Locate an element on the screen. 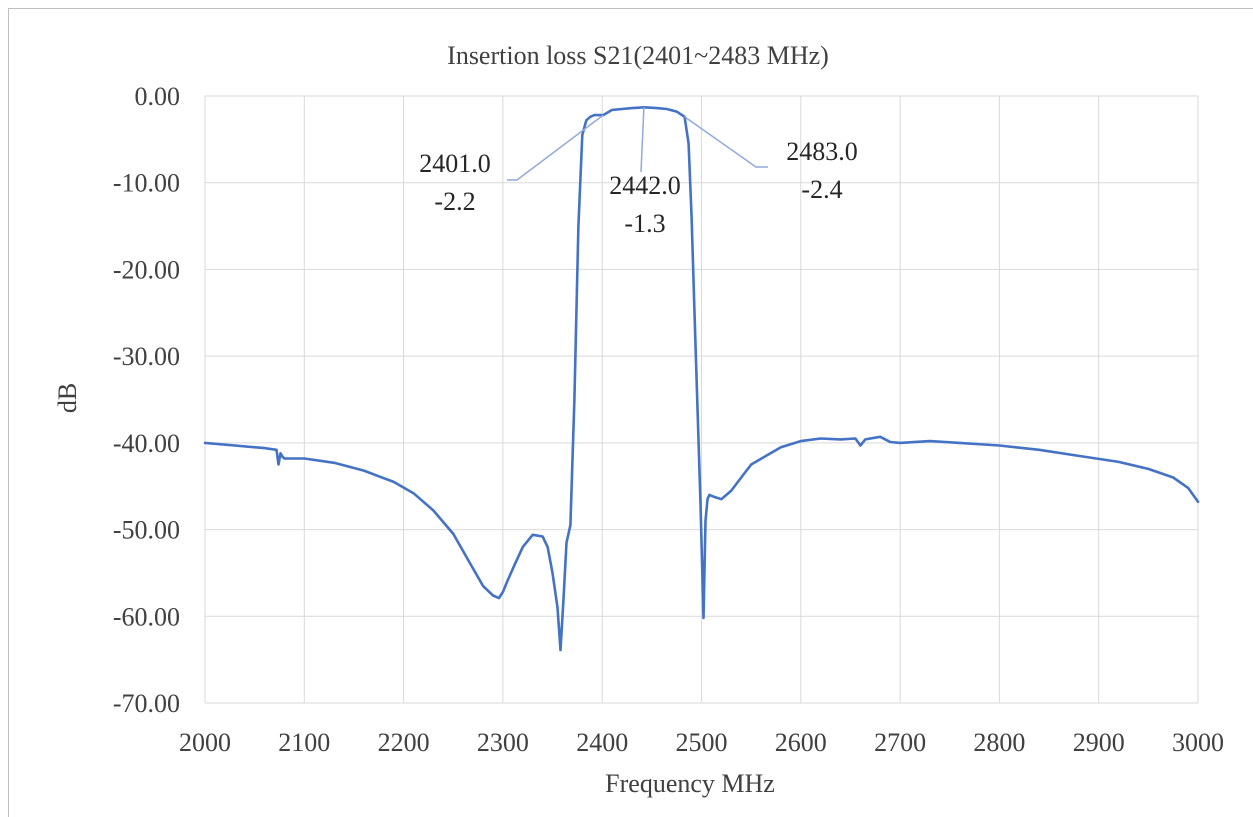 The height and width of the screenshot is (817, 1253). x-tick-label: 2400 is located at coordinates (602, 742).